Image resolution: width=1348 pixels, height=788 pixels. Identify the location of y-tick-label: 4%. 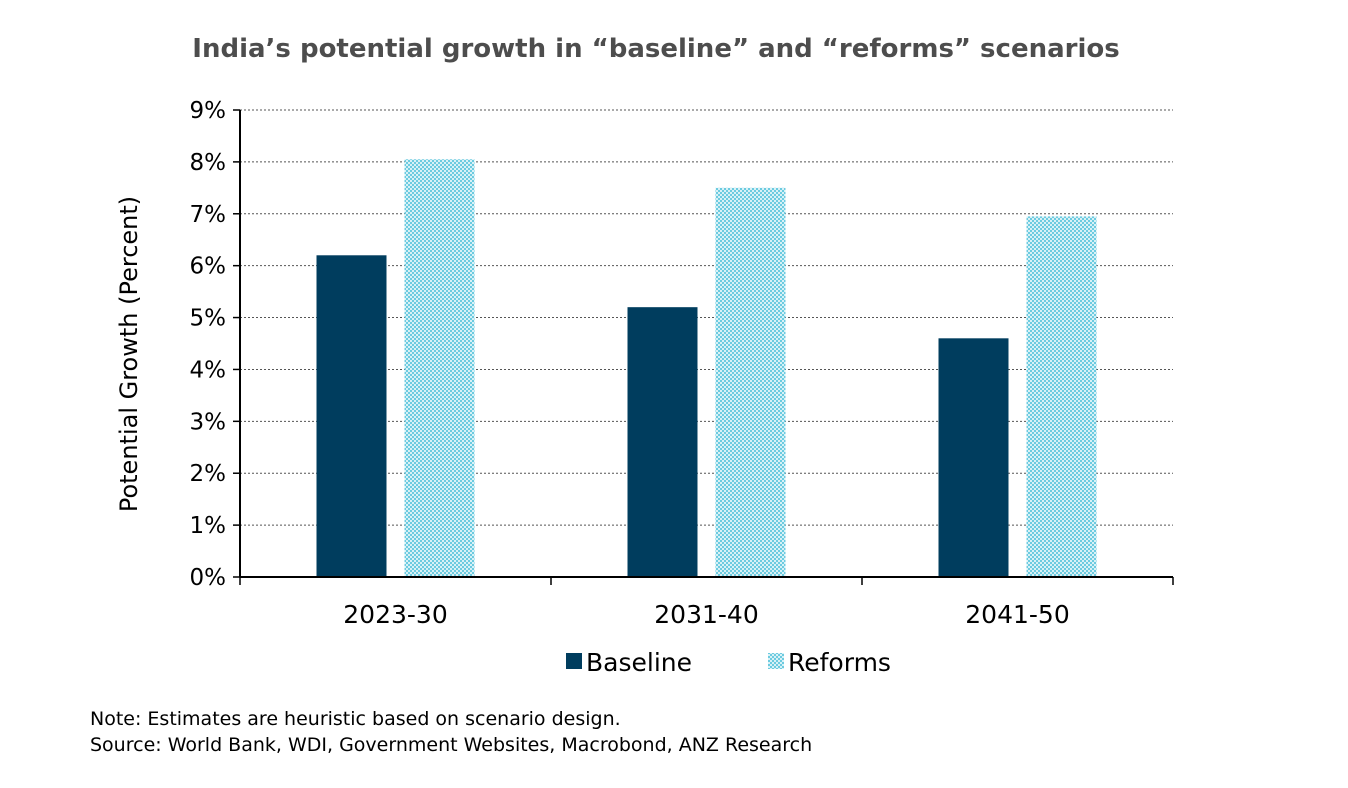
(208, 370).